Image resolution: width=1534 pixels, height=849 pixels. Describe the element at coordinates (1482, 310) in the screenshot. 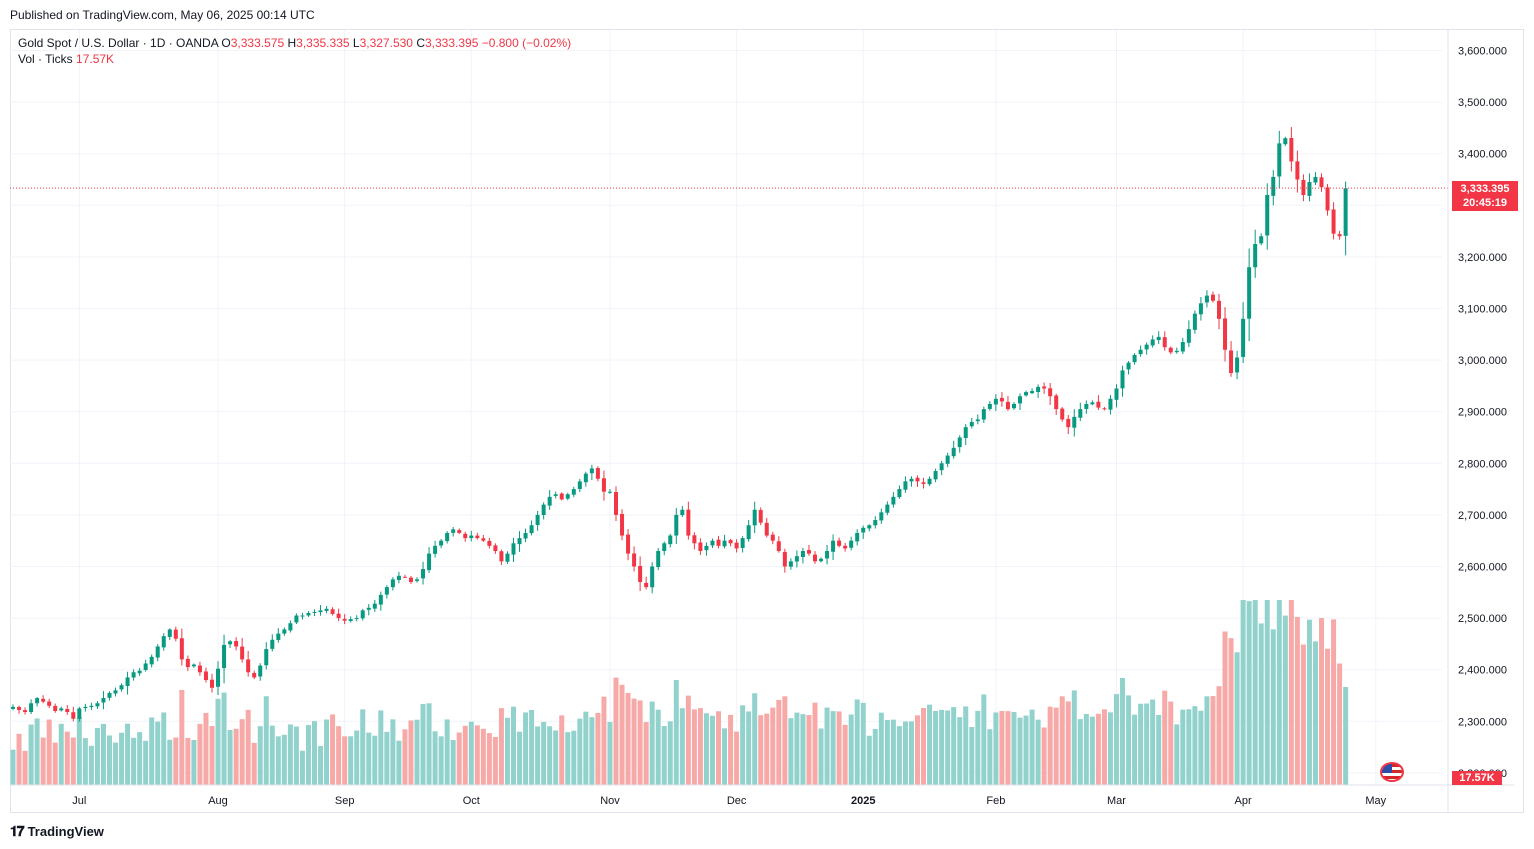

I see `price-tick-label: 3,100.000` at that location.